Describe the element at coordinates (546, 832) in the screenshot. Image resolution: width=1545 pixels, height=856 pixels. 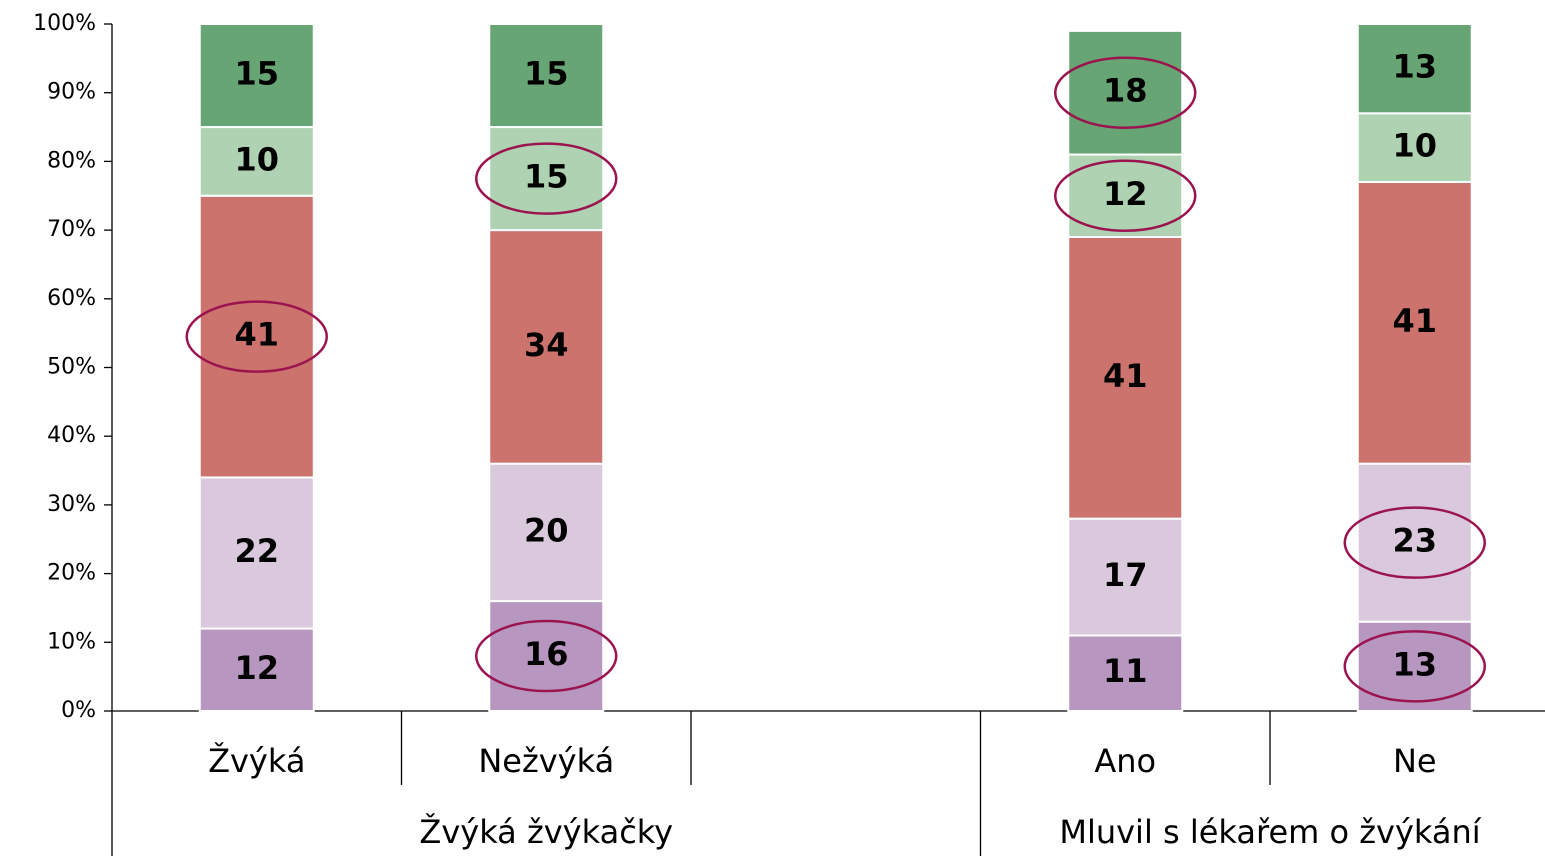
I see `group-label: Žvýká žvýkačky` at that location.